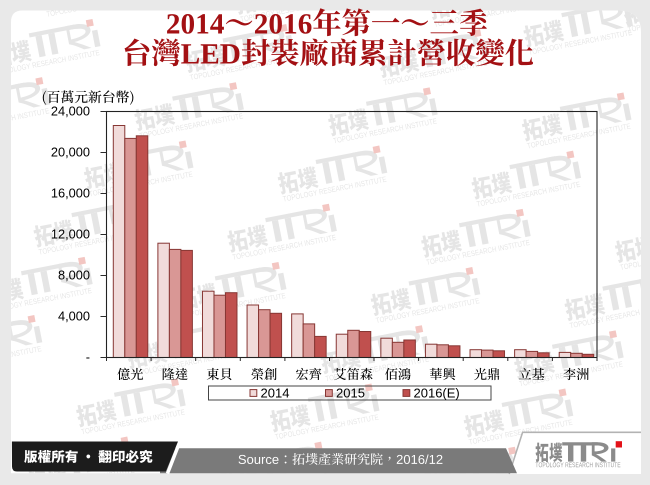 The height and width of the screenshot is (485, 650). Describe the element at coordinates (74, 316) in the screenshot. I see `svg-text: 4,000` at that location.